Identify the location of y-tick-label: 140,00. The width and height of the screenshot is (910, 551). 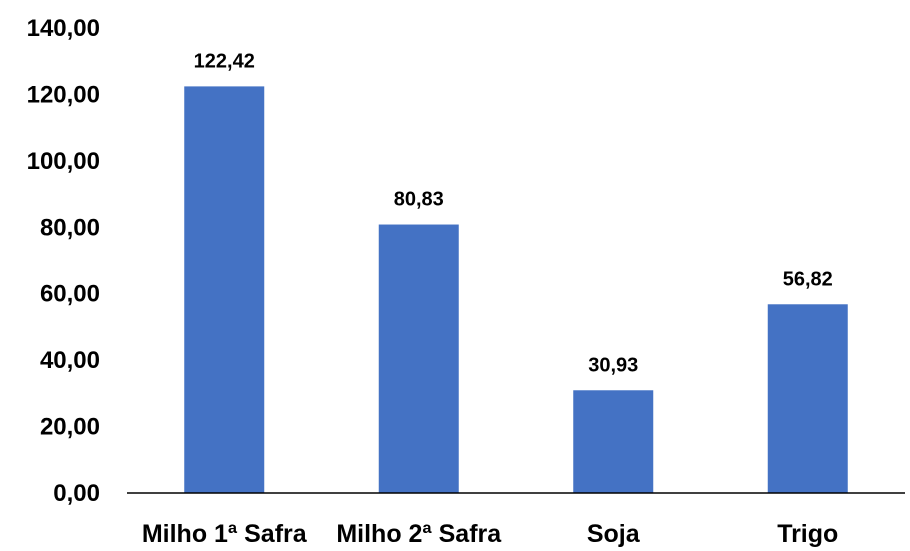
(63, 28).